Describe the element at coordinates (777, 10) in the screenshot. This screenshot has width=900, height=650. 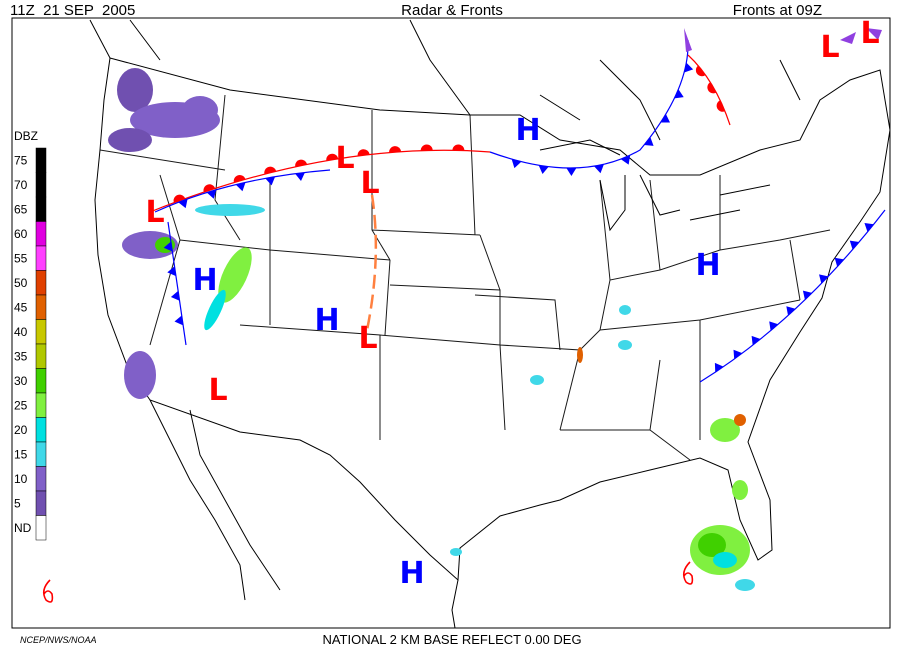
I see `fronts-time: Fronts at 09Z` at that location.